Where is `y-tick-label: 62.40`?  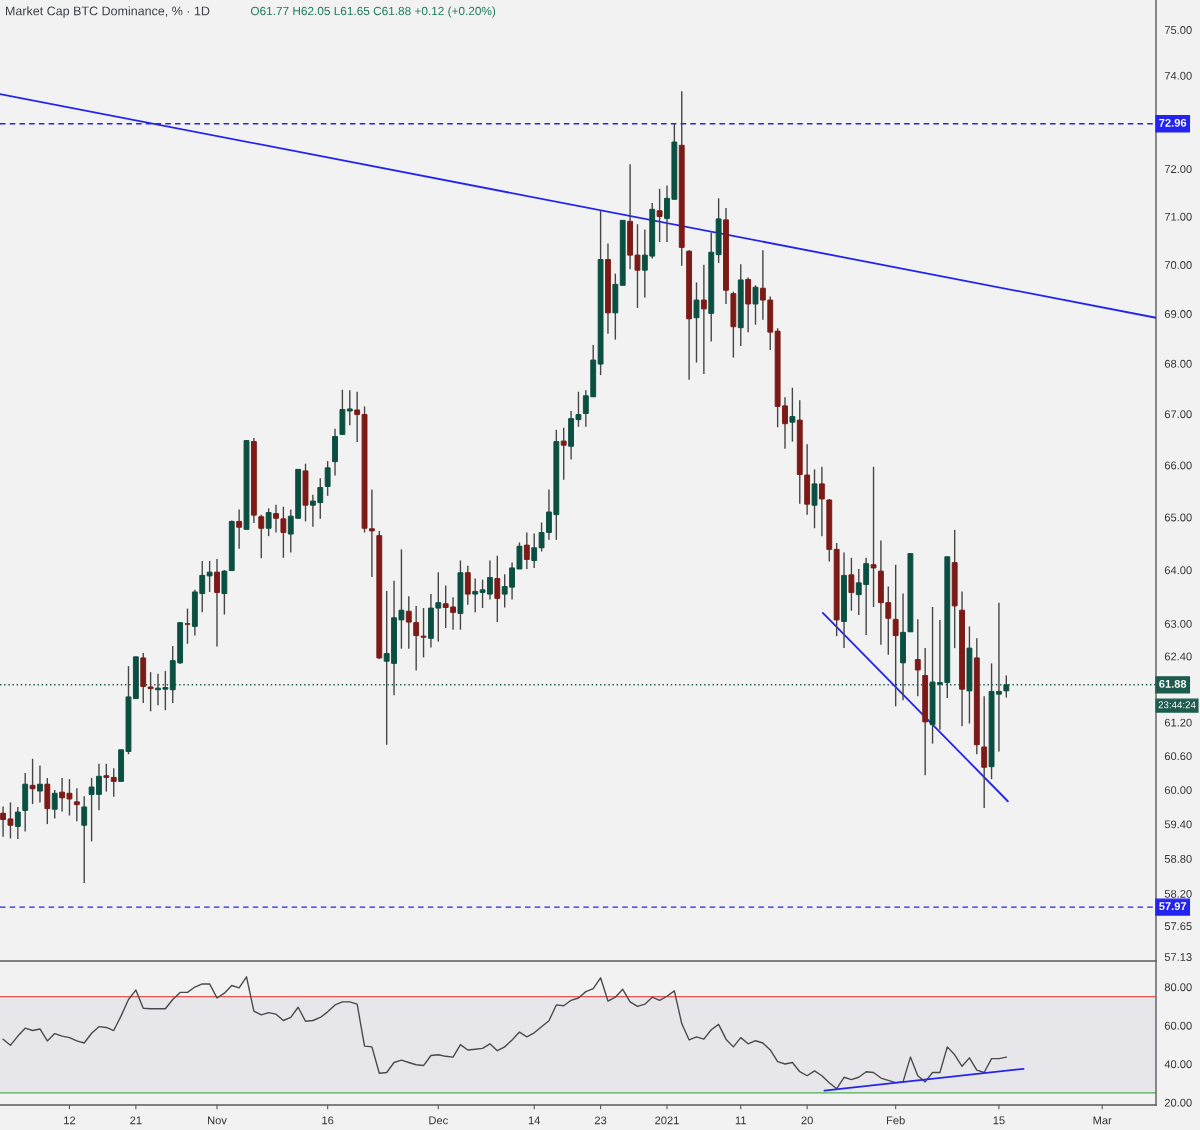
y-tick-label: 62.40 is located at coordinates (1178, 656).